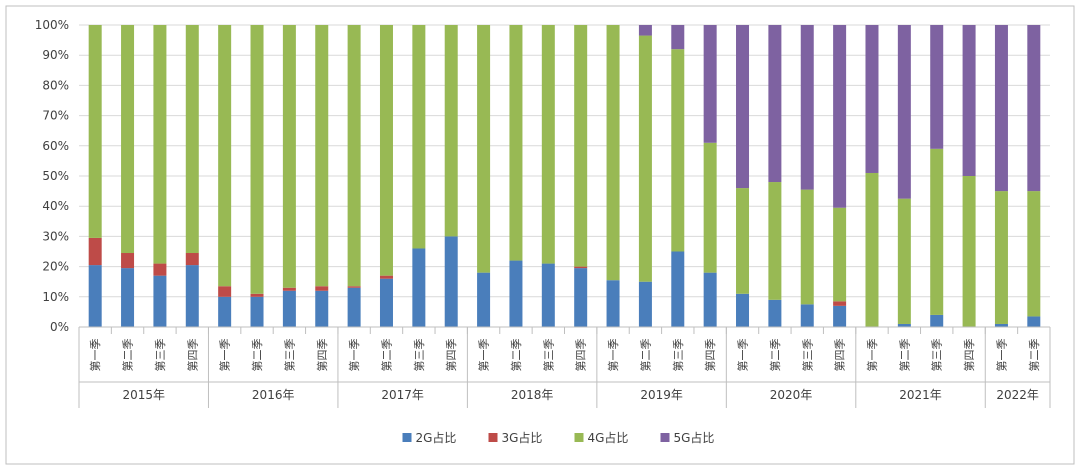  Describe the element at coordinates (55, 146) in the screenshot. I see `y-tick-label: 60%` at that location.